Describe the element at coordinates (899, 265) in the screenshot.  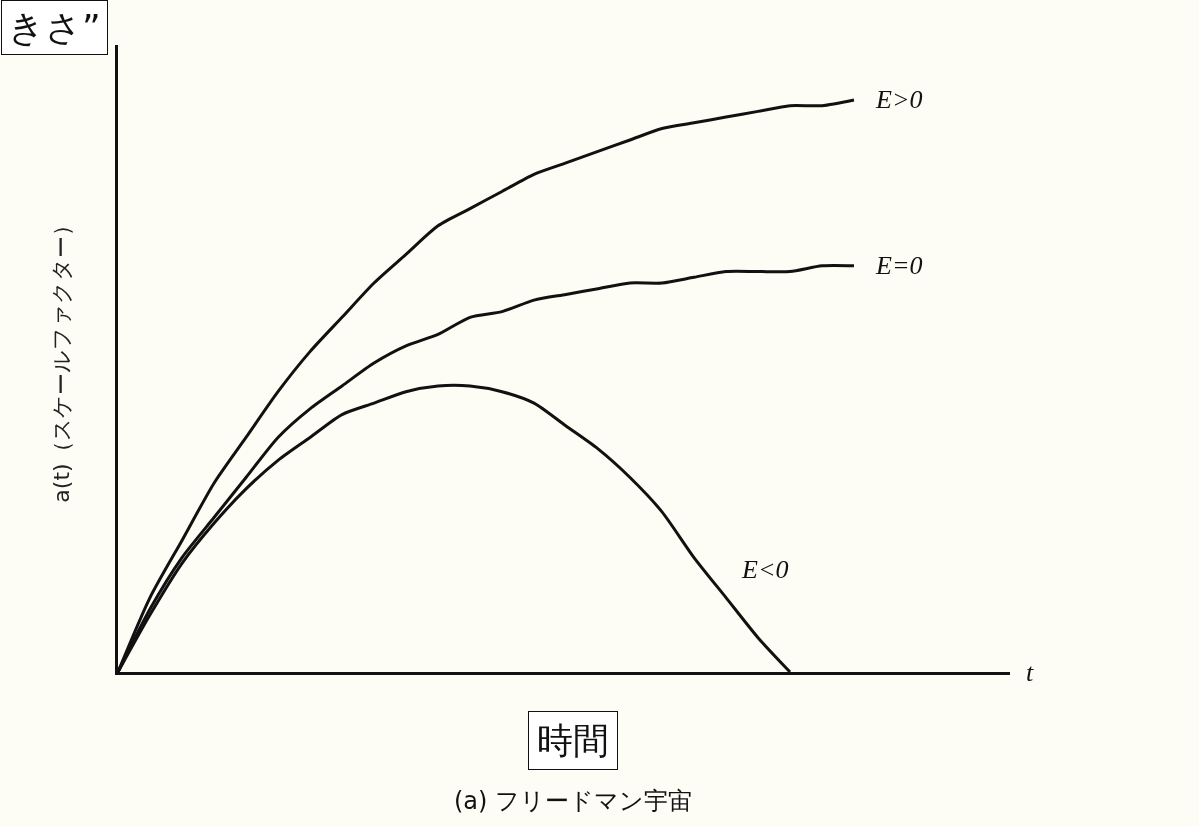
I see `series-label: E=0` at that location.